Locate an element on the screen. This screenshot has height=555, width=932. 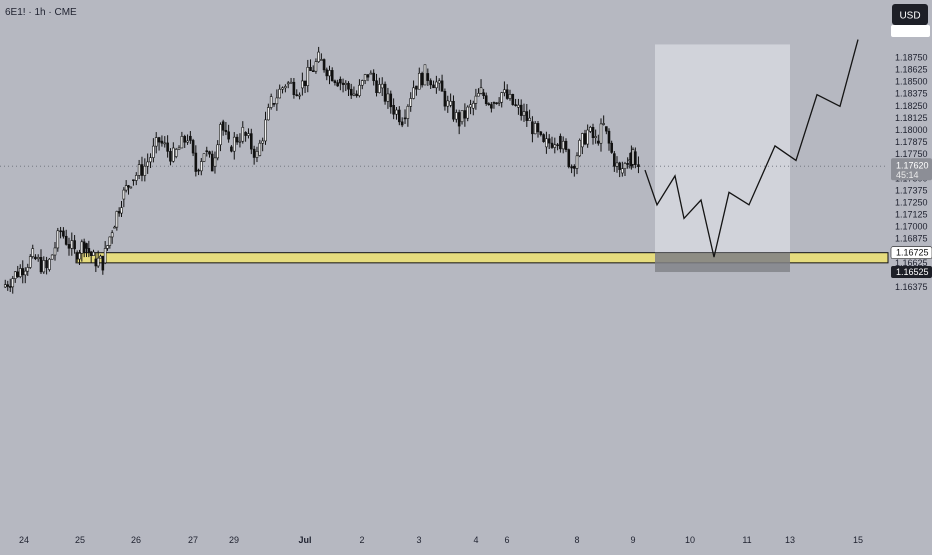
zone-top-tag is located at coordinates (911, 252).